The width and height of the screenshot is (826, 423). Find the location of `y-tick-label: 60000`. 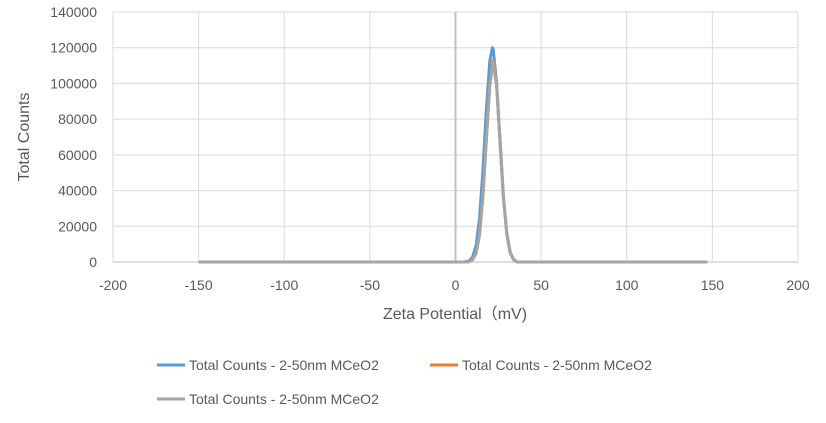

y-tick-label: 60000 is located at coordinates (77, 155).